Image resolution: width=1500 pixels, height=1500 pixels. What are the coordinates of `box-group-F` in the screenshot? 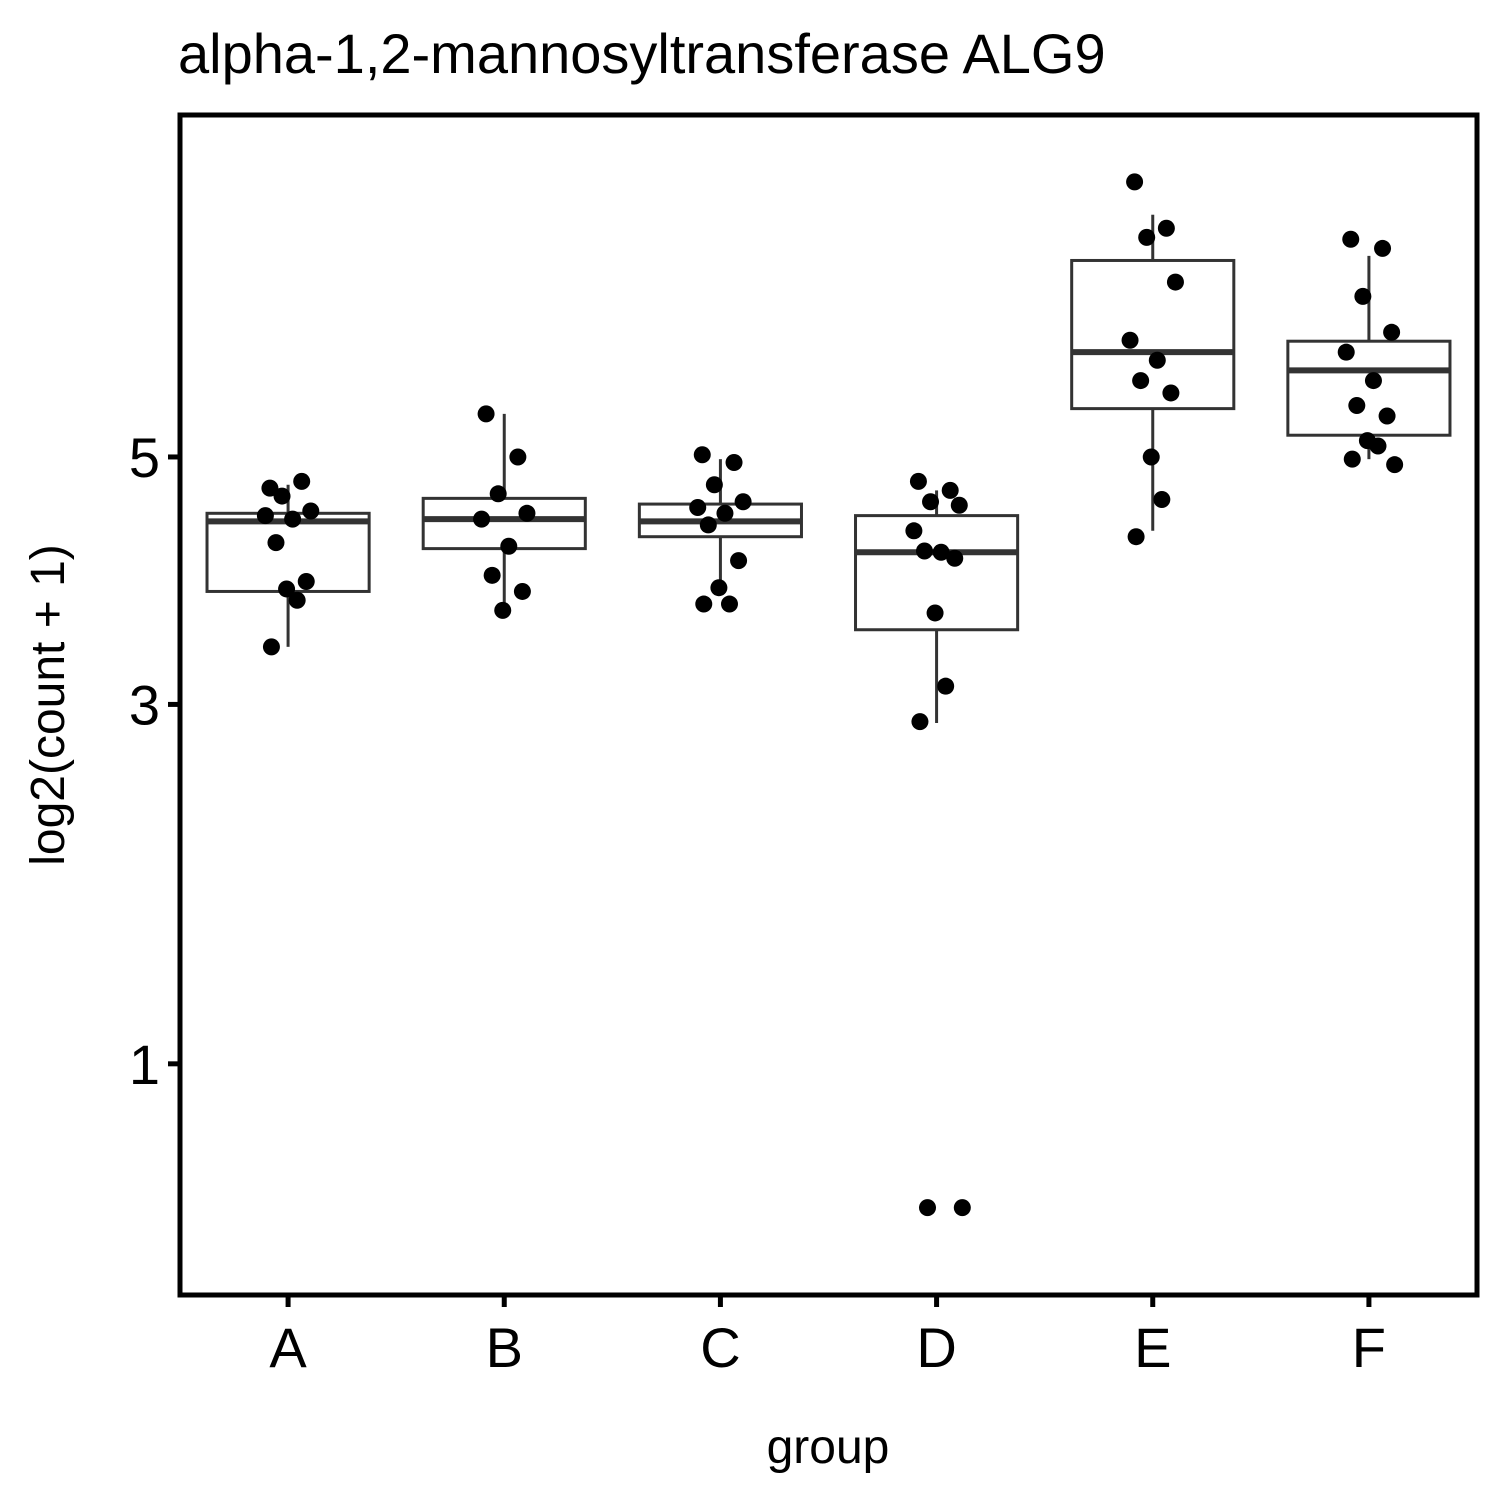 It's located at (1369, 352).